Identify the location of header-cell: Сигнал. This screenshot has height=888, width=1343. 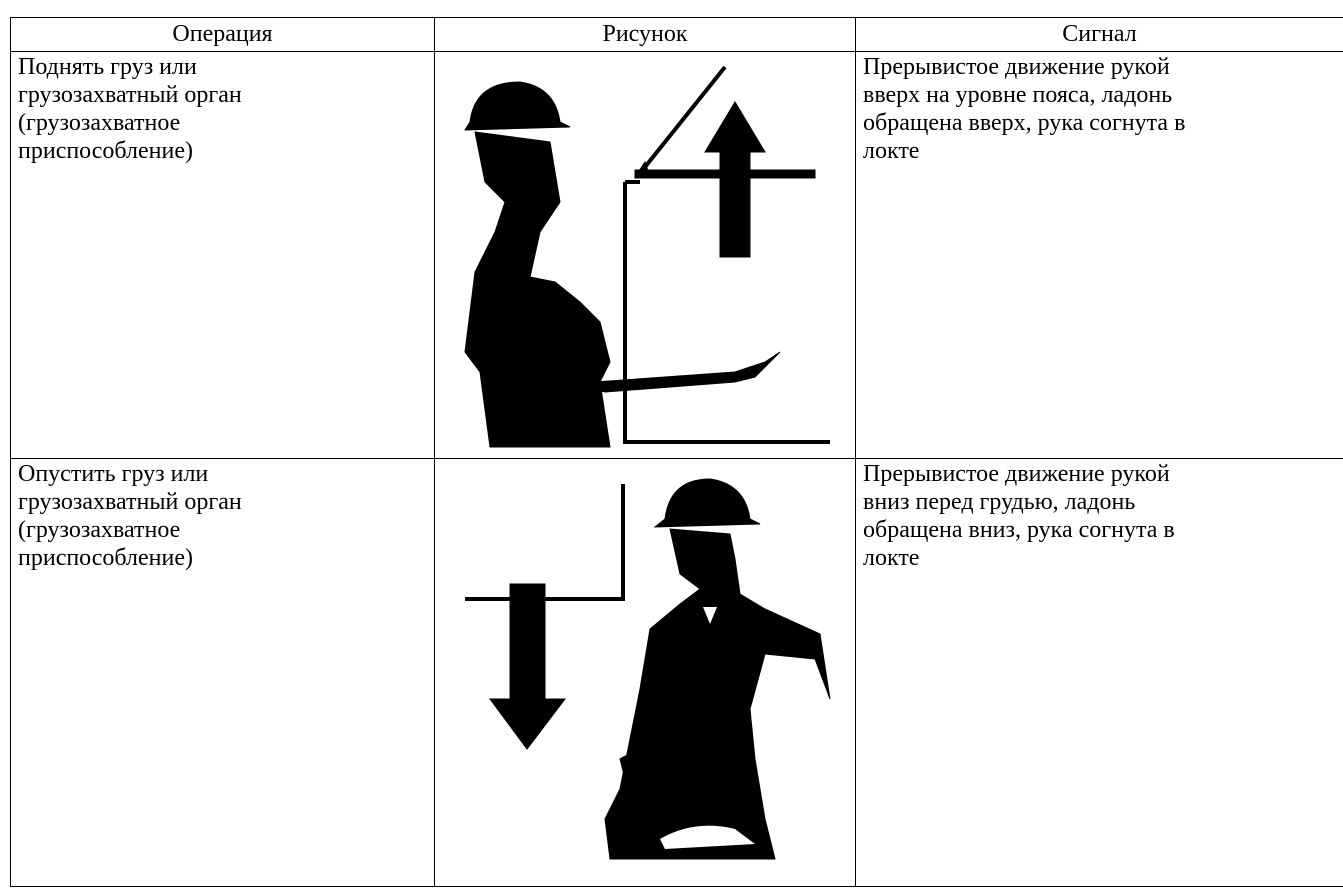
(1099, 34).